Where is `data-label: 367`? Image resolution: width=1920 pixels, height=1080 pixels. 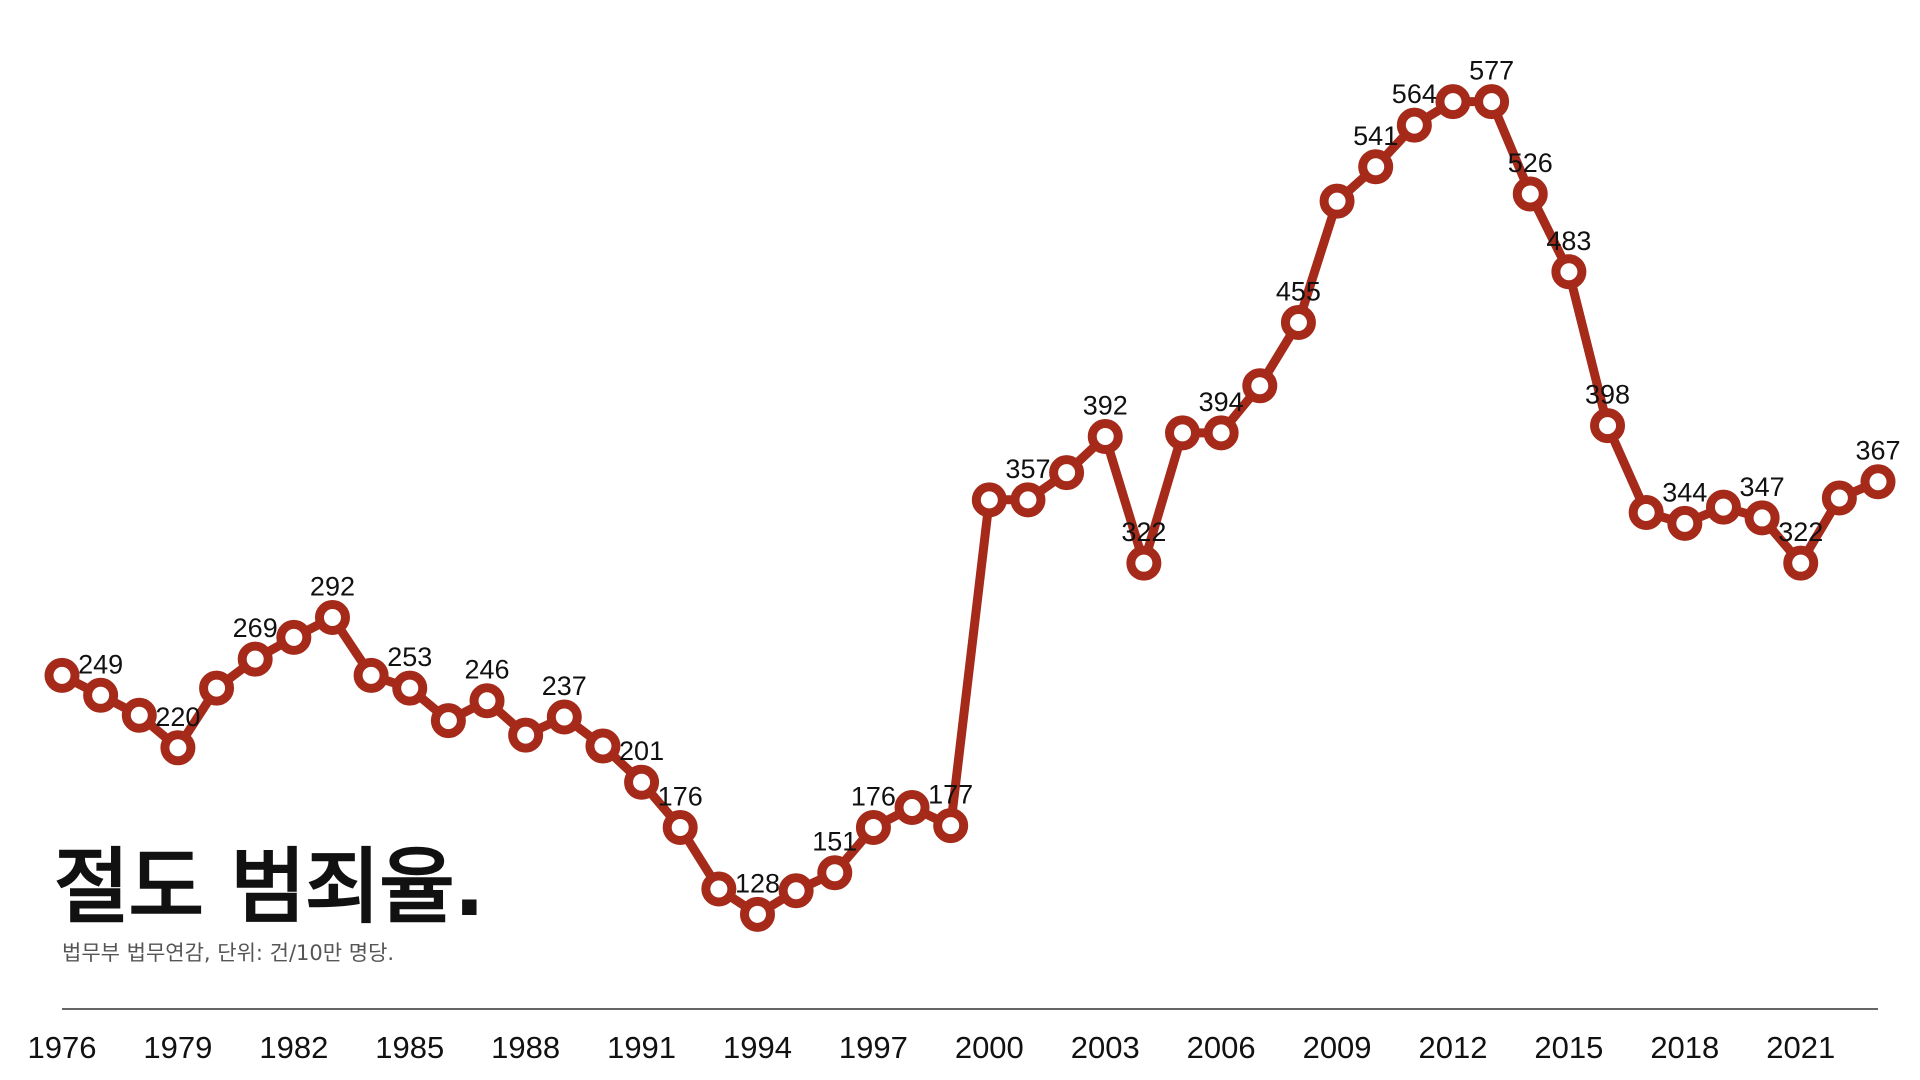 data-label: 367 is located at coordinates (1877, 451).